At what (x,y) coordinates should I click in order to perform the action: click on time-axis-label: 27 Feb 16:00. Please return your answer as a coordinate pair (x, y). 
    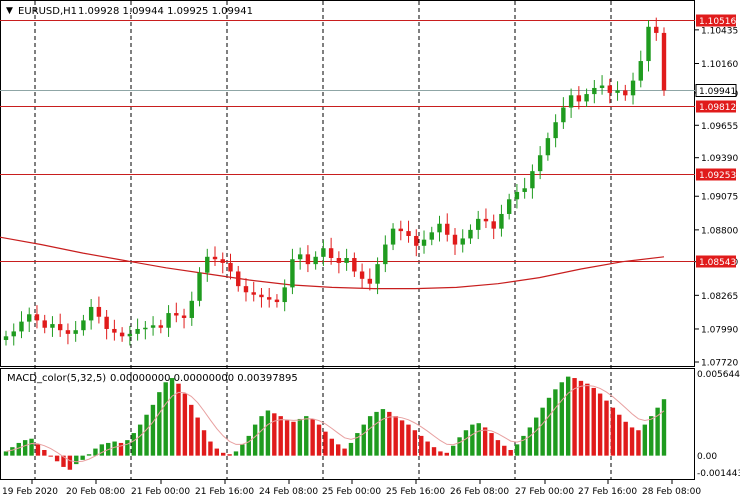
    Looking at the image, I should click on (607, 492).